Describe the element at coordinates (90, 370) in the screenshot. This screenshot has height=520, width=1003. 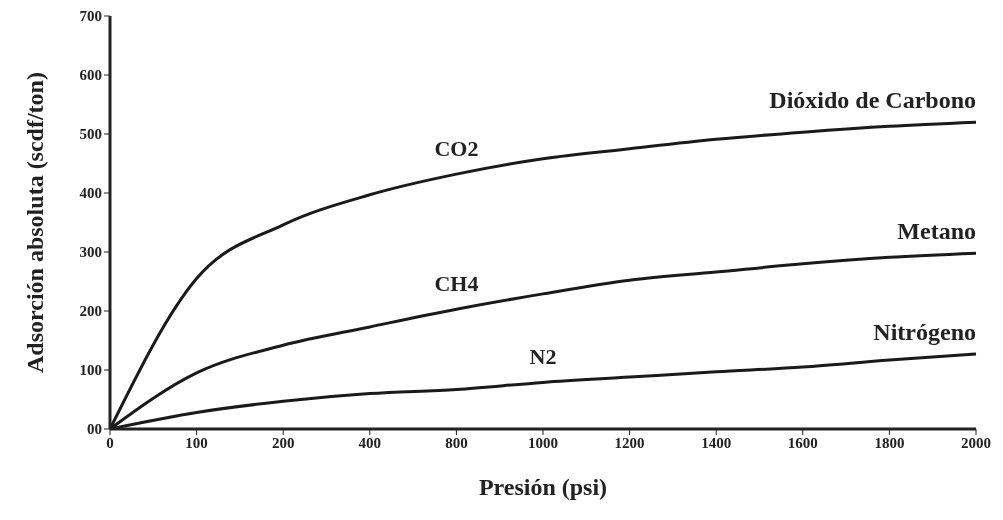
I see `y-tick-label: 100` at that location.